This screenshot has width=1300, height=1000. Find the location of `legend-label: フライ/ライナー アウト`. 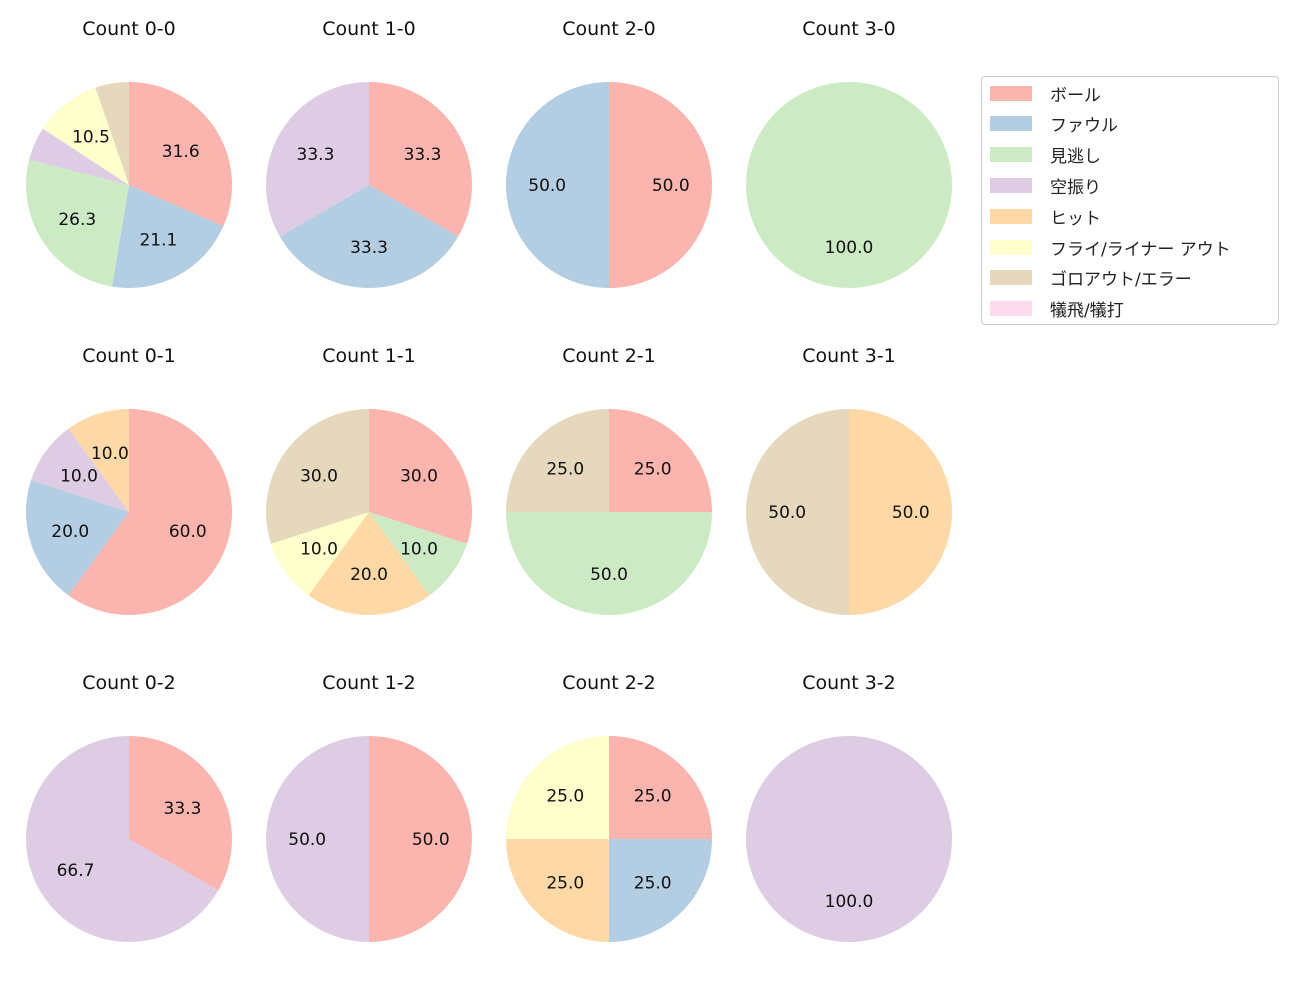

legend-label: フライ/ライナー アウト is located at coordinates (1140, 249).